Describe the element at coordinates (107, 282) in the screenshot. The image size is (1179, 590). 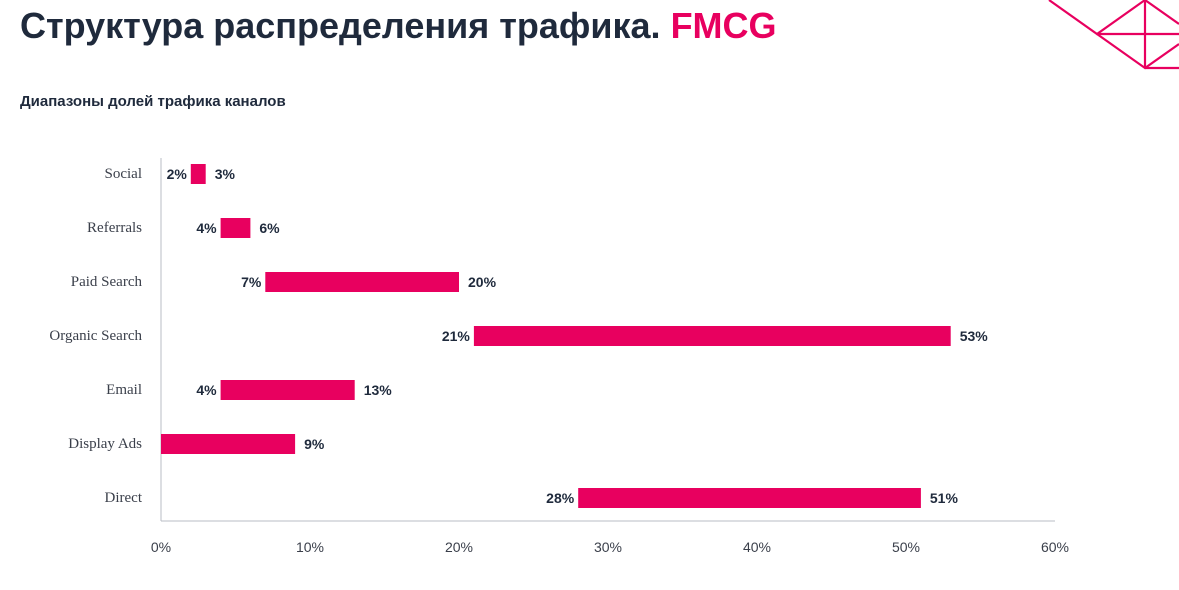
I see `category-label: Paid Search` at that location.